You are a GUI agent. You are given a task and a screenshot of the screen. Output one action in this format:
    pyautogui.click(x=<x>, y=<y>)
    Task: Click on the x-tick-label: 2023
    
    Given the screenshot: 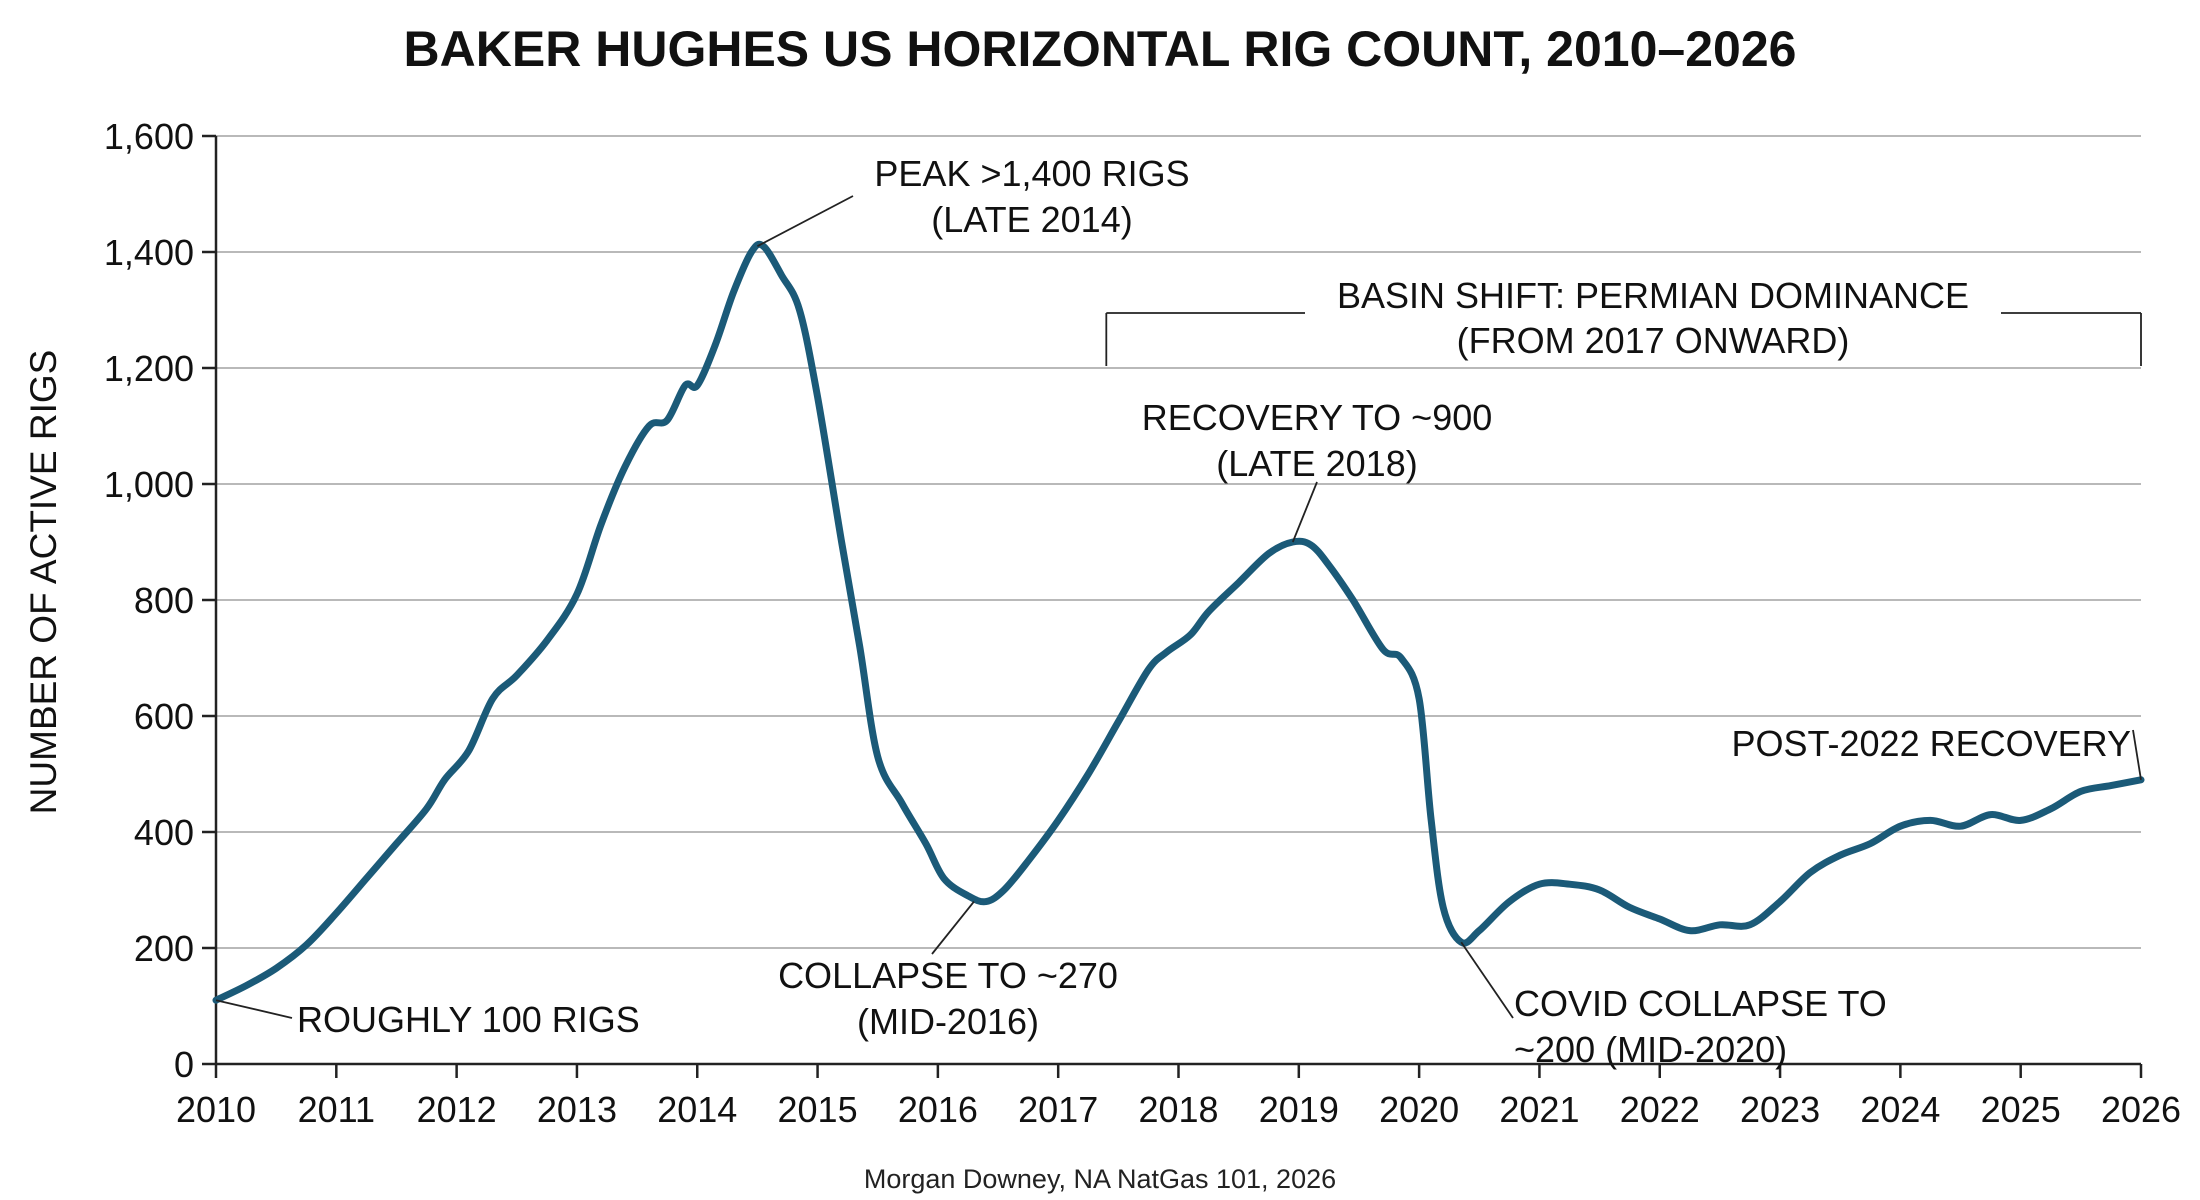 What is the action you would take?
    pyautogui.click(x=1780, y=1109)
    